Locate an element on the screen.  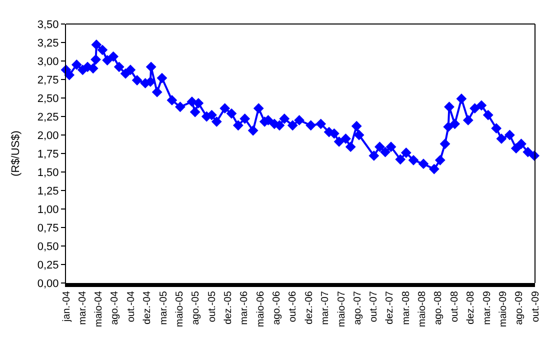
x-tick-label: dez.-06 is located at coordinates (309, 307).